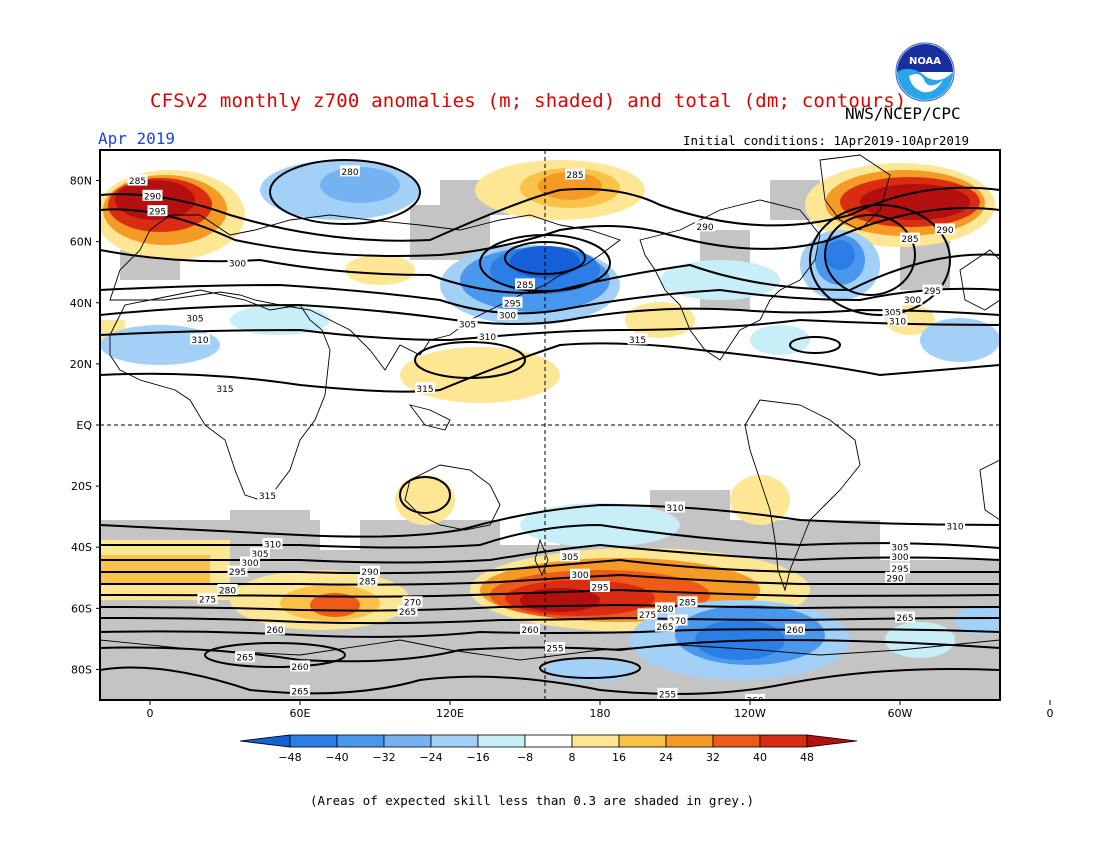 The image size is (1100, 850). What do you see at coordinates (289, 757) in the screenshot?
I see `colorbar-tick-label: −48` at bounding box center [289, 757].